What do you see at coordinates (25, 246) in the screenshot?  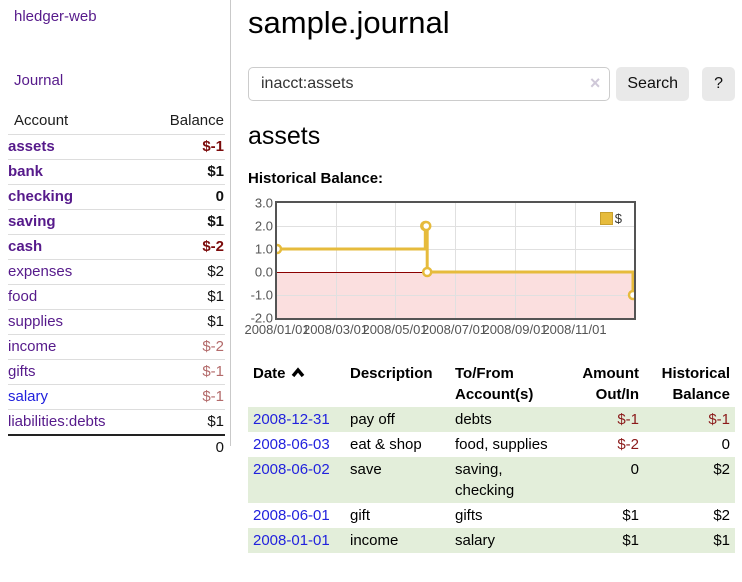 I see `account-link-cash: cash` at bounding box center [25, 246].